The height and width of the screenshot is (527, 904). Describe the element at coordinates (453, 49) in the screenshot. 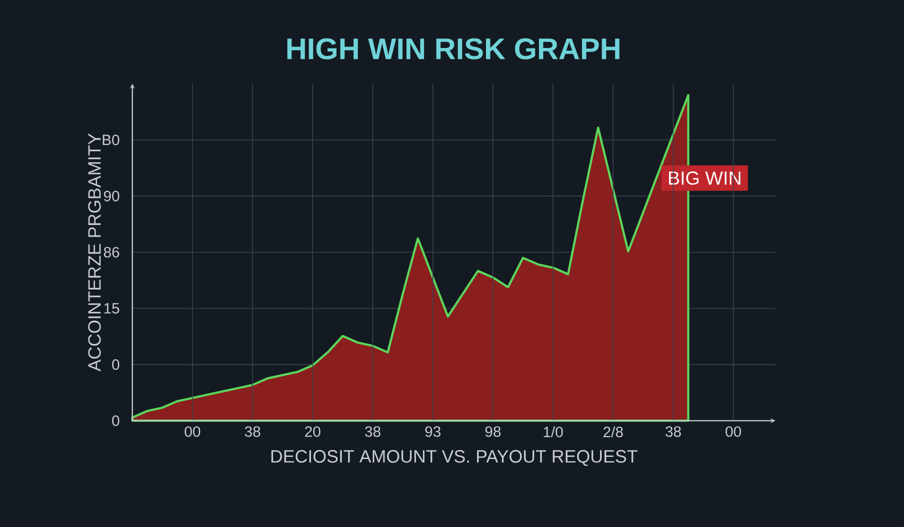

I see `chart-title: HIGH WIN RISK GRAPH` at that location.